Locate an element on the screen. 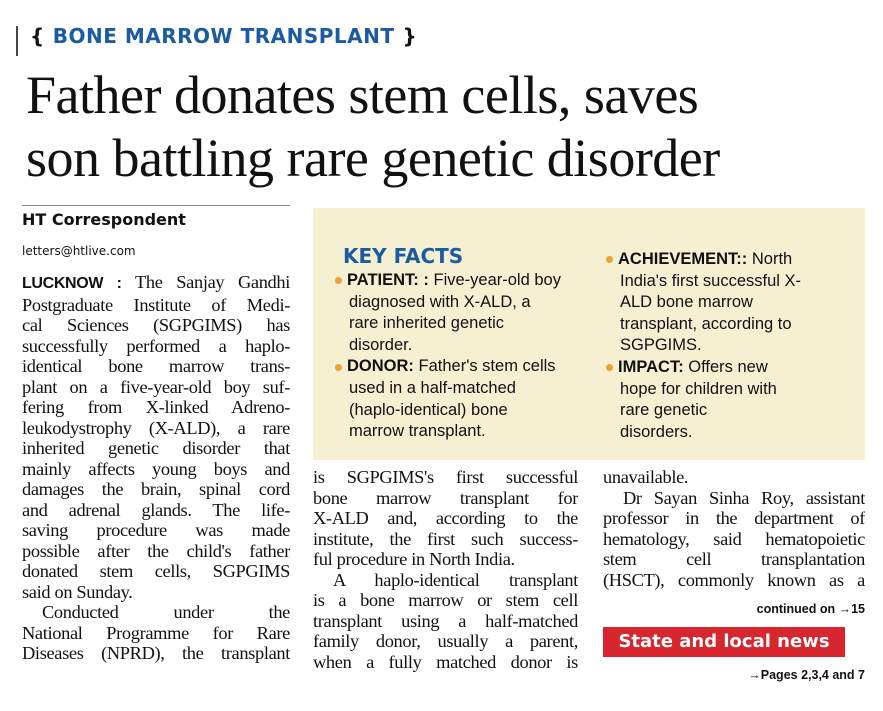 The width and height of the screenshot is (883, 711). fact-text: marrow transplant. is located at coordinates (417, 431).